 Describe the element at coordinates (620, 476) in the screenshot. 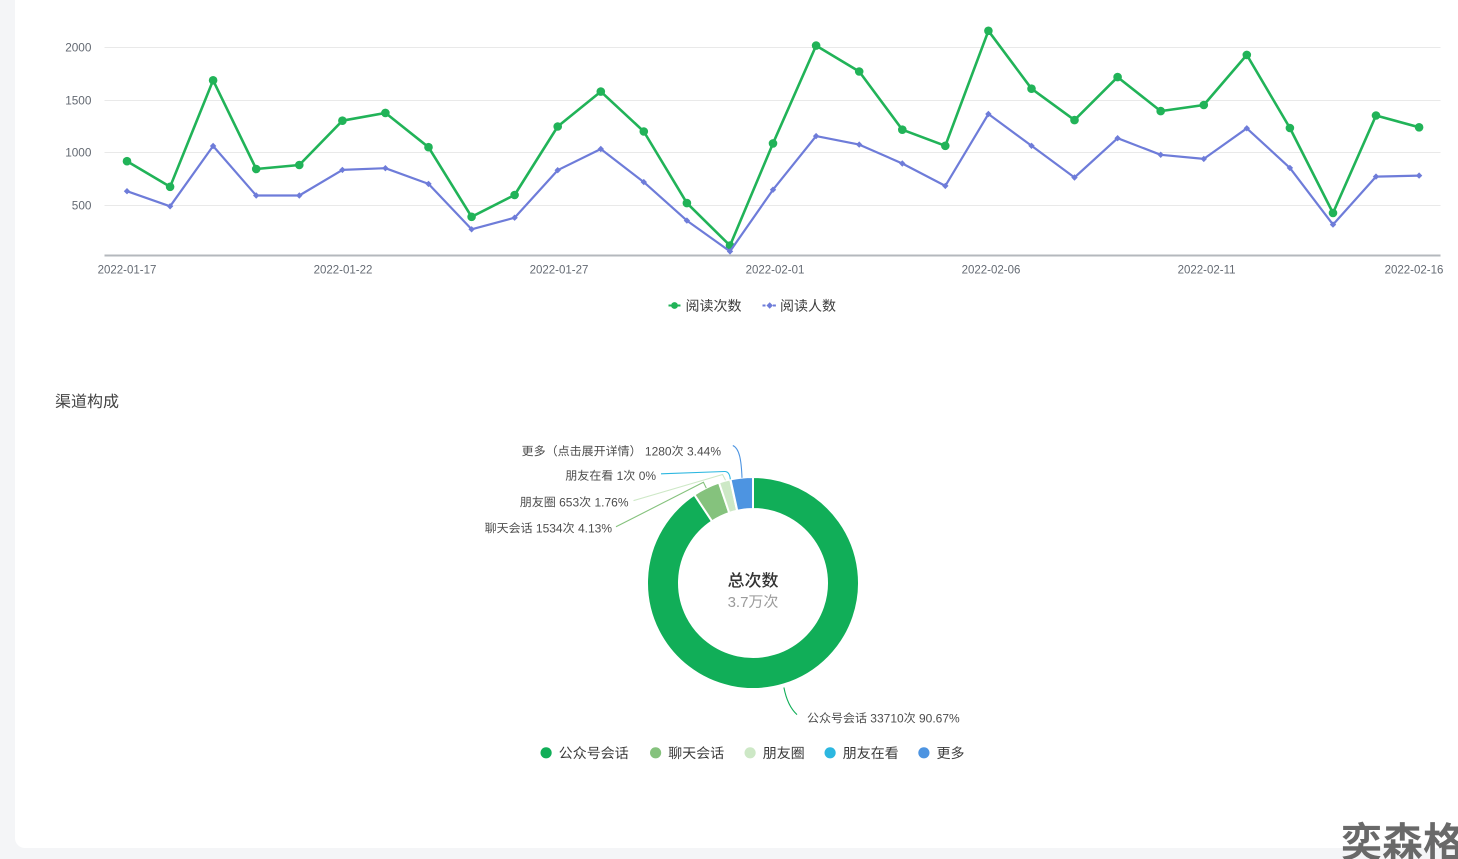

I see `svg-text: 1` at that location.